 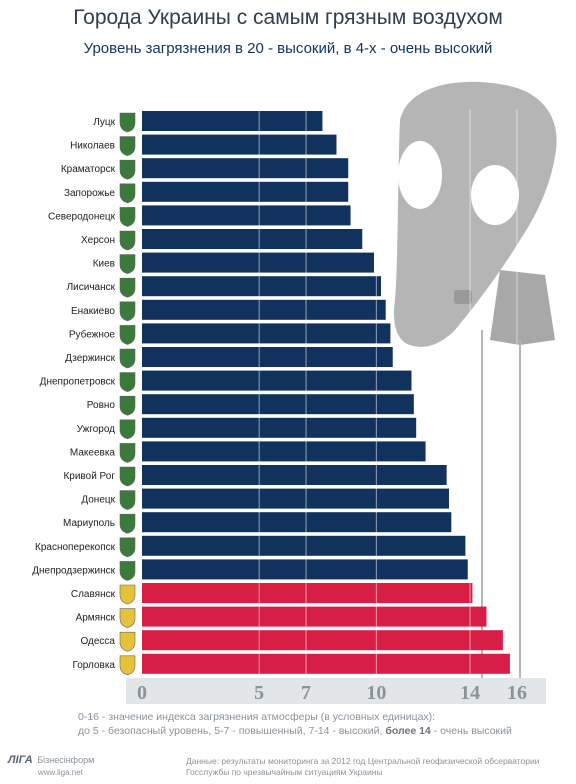 What do you see at coordinates (89, 476) in the screenshot?
I see `category-label: Кривой Рог` at bounding box center [89, 476].